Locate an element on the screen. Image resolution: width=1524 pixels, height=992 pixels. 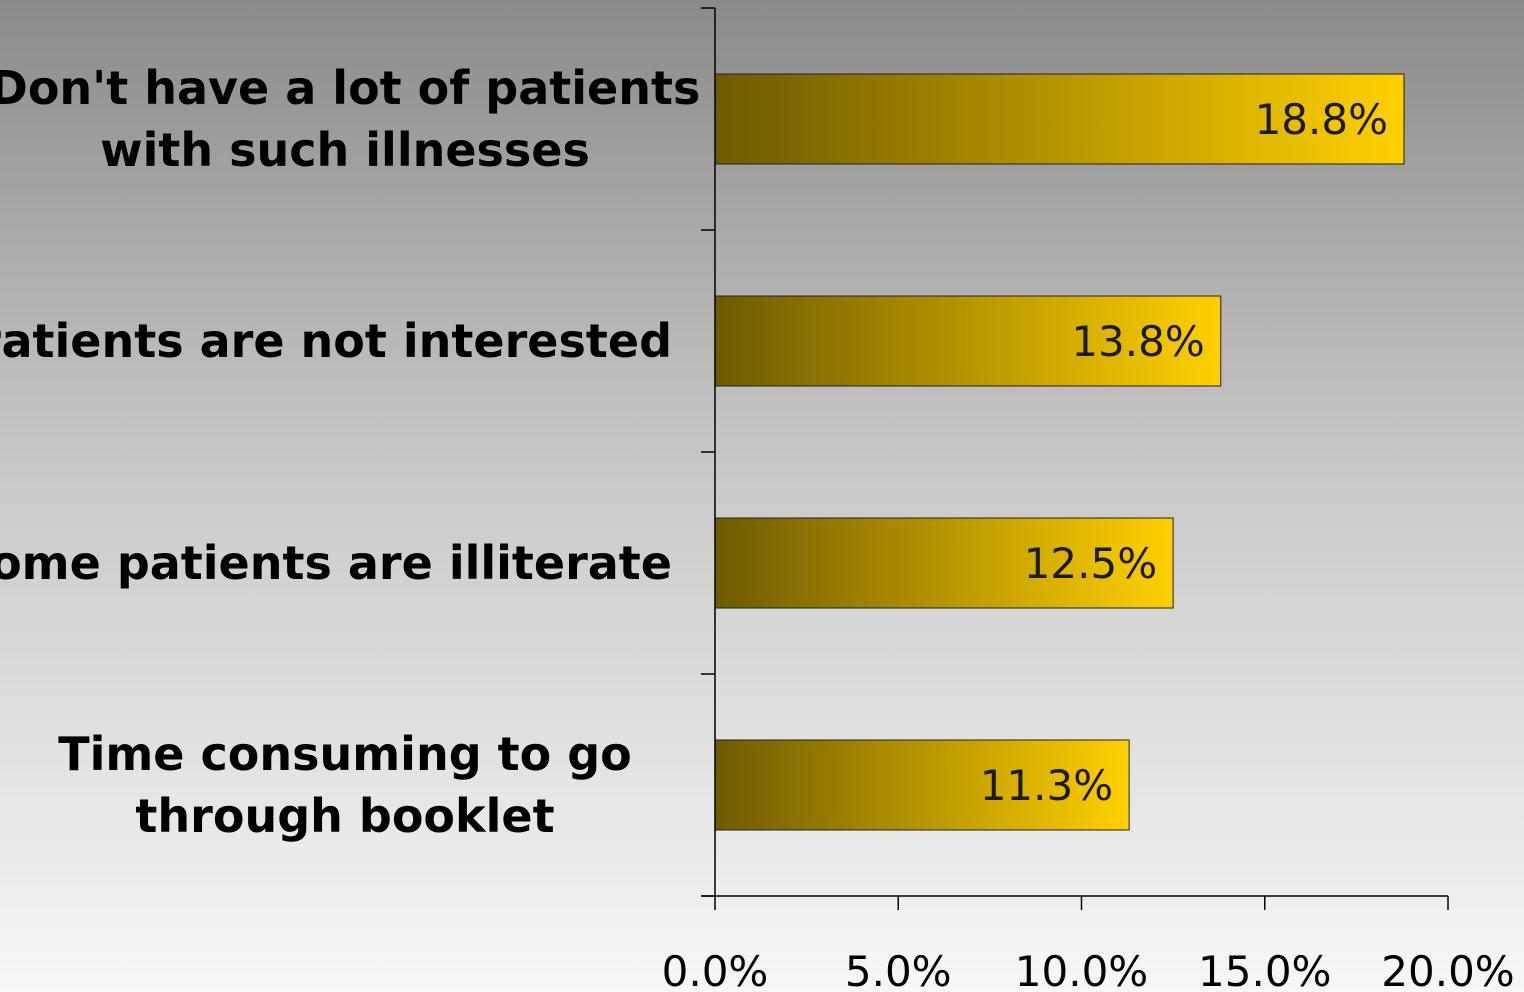
x-tick-label-1: 5.0% is located at coordinates (898, 969).